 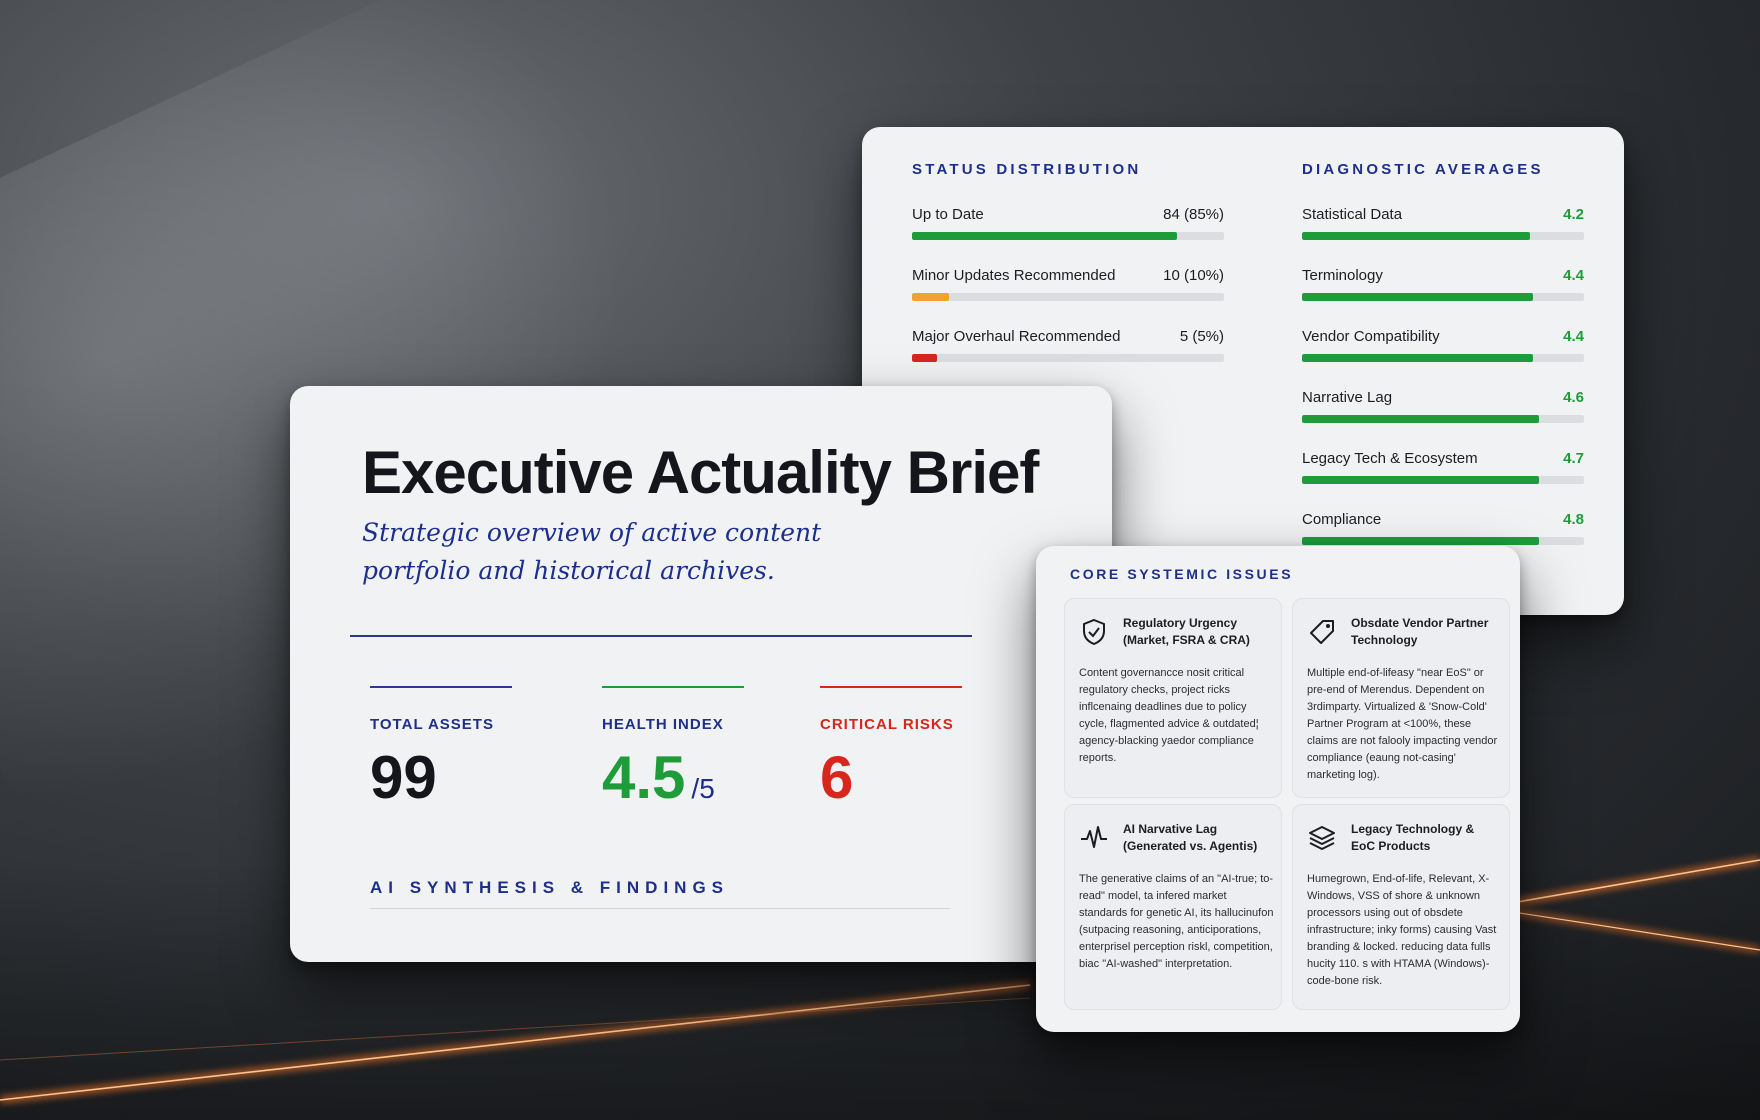 I want to click on diag-row-2: Vendor Compatibility 4.4, so click(x=1443, y=348).